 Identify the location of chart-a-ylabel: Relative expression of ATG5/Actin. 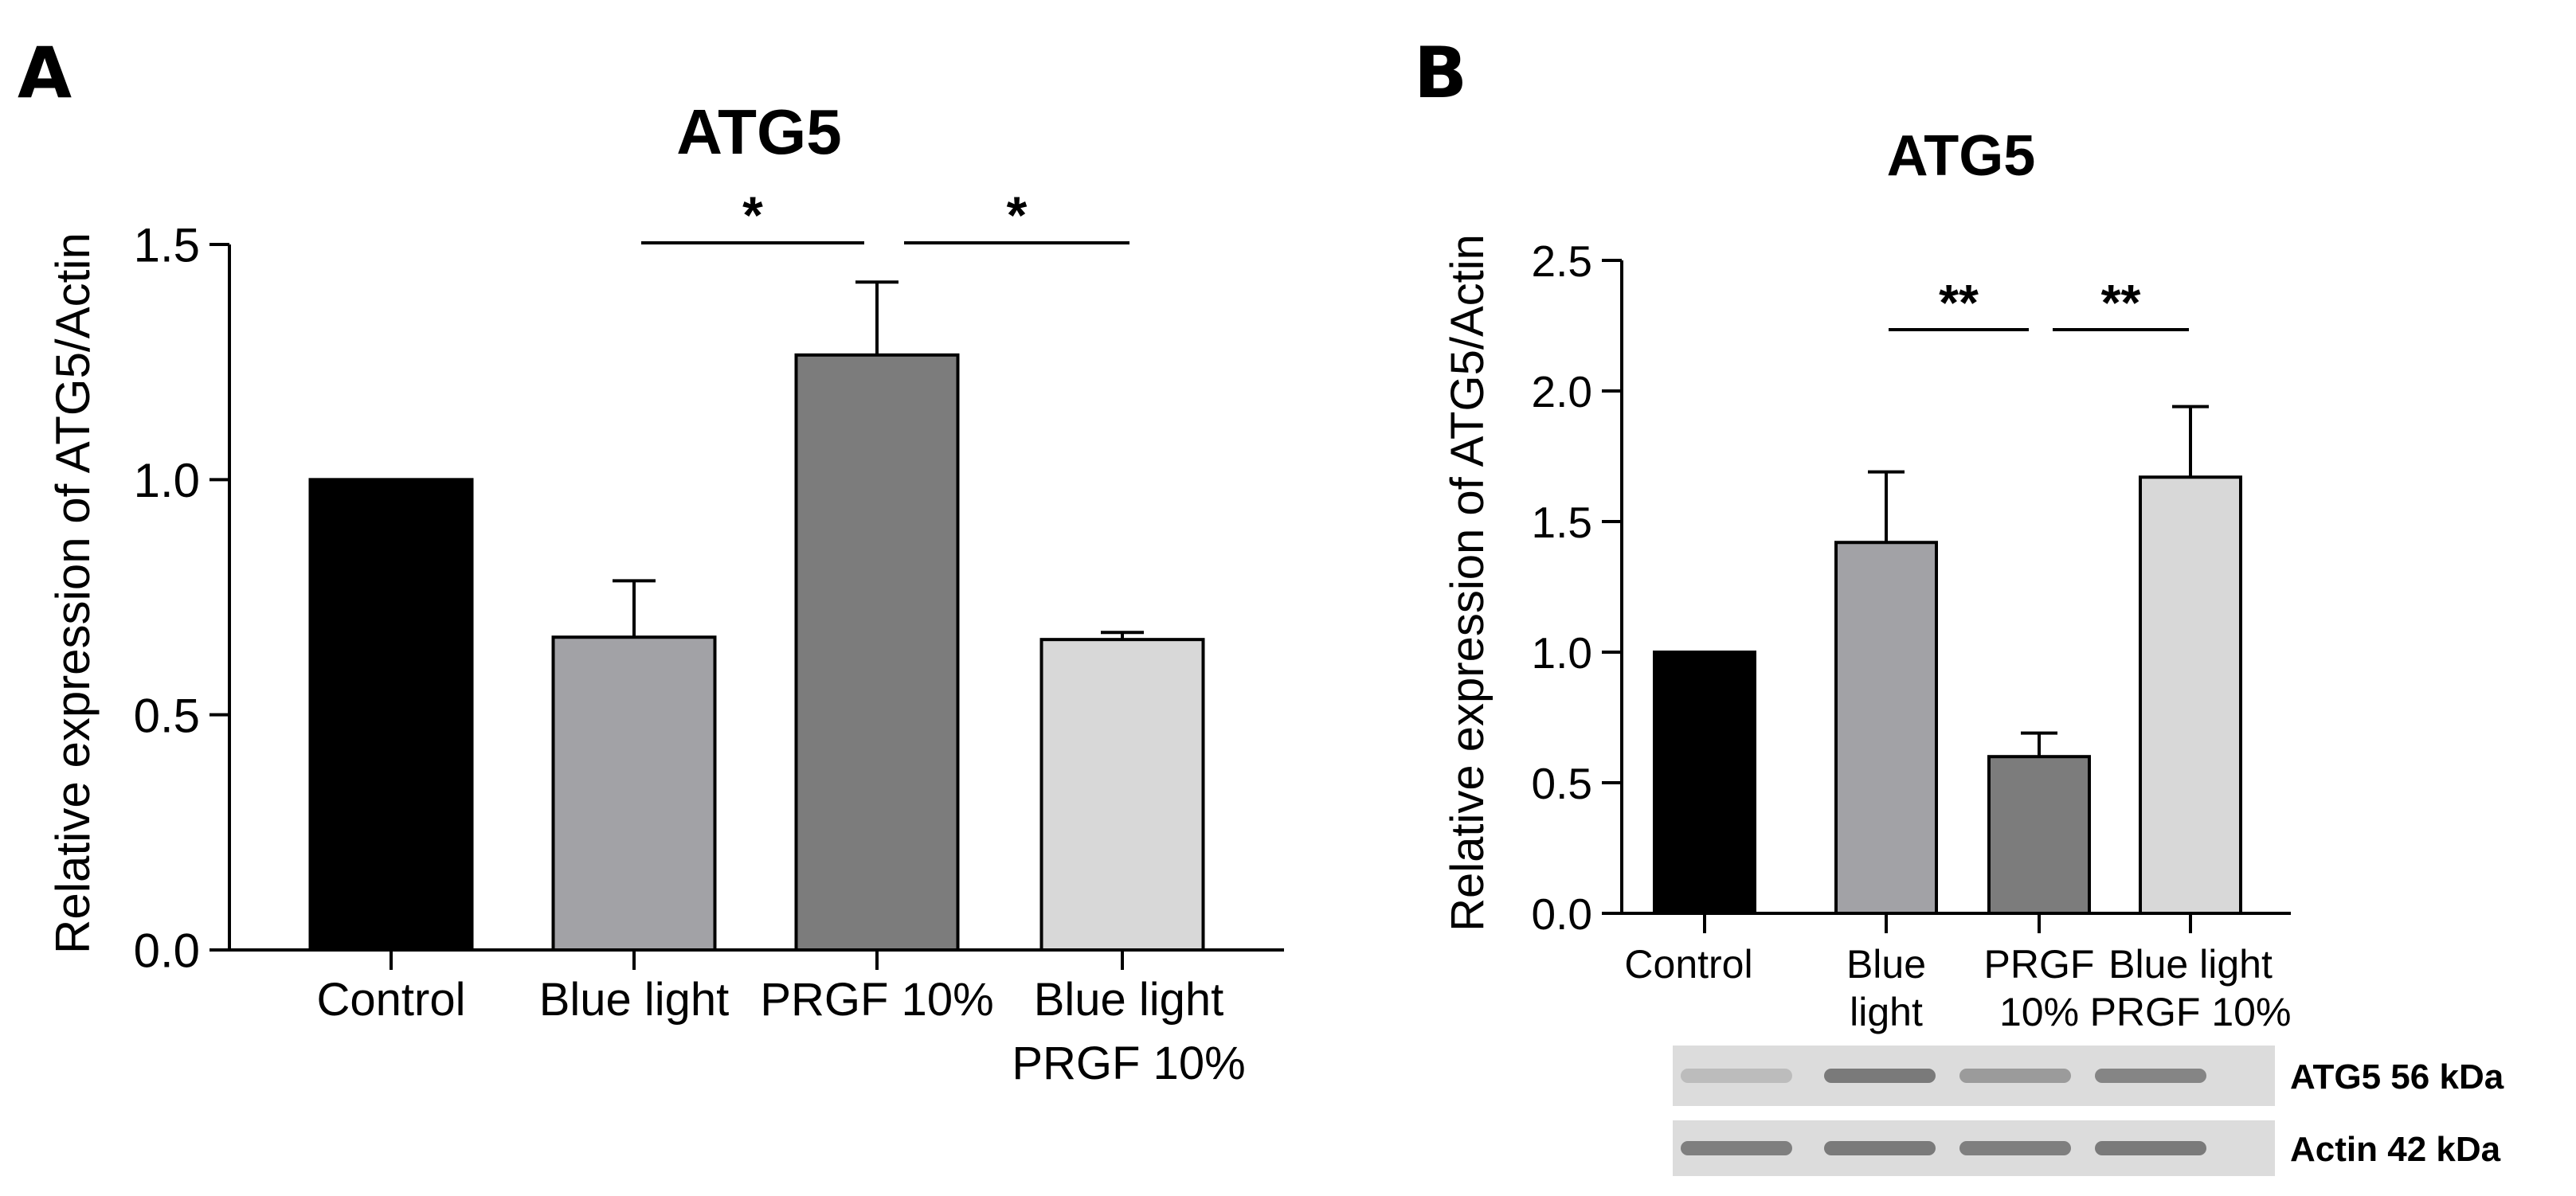
(73, 593).